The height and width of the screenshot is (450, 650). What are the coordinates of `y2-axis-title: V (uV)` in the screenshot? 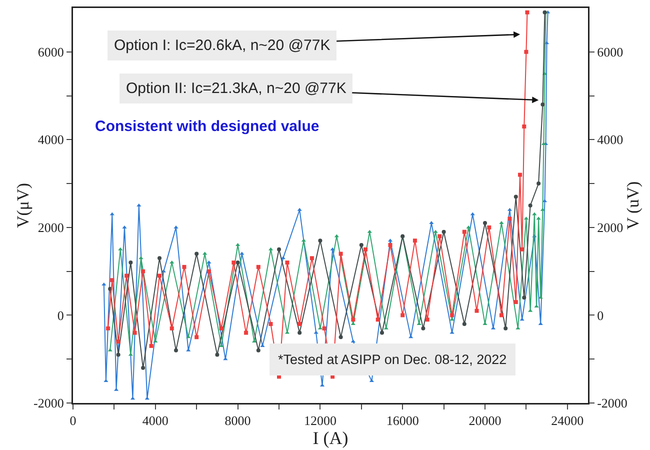 It's located at (633, 205).